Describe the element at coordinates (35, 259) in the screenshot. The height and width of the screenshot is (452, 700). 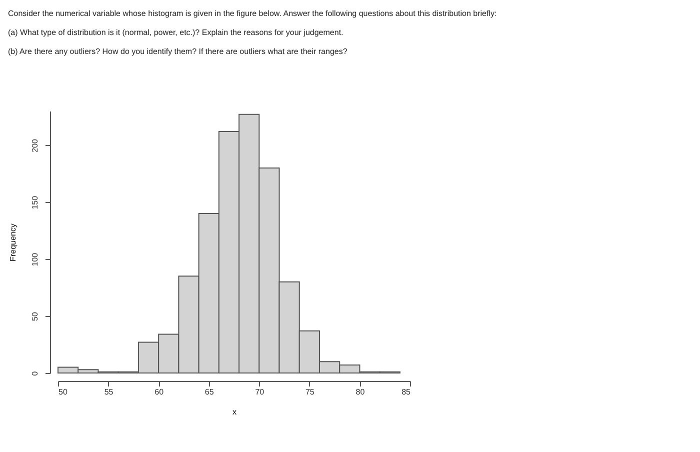
I see `y-tick-label: 100` at that location.